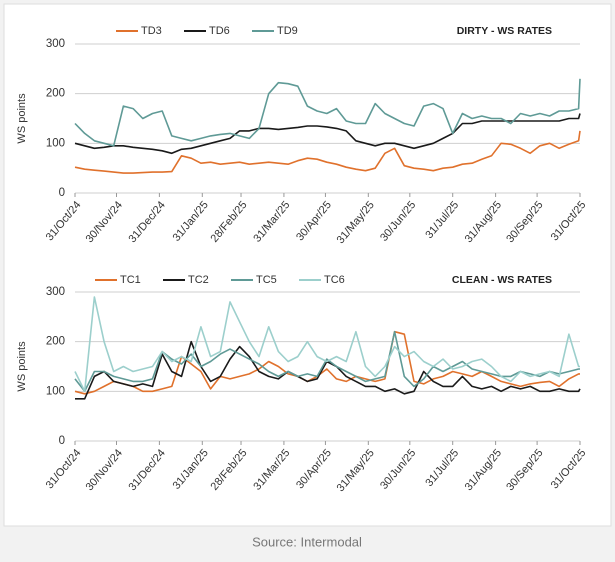 Image resolution: width=615 pixels, height=562 pixels. What do you see at coordinates (502, 280) in the screenshot?
I see `chart-title: CLEAN - WS RATES` at bounding box center [502, 280].